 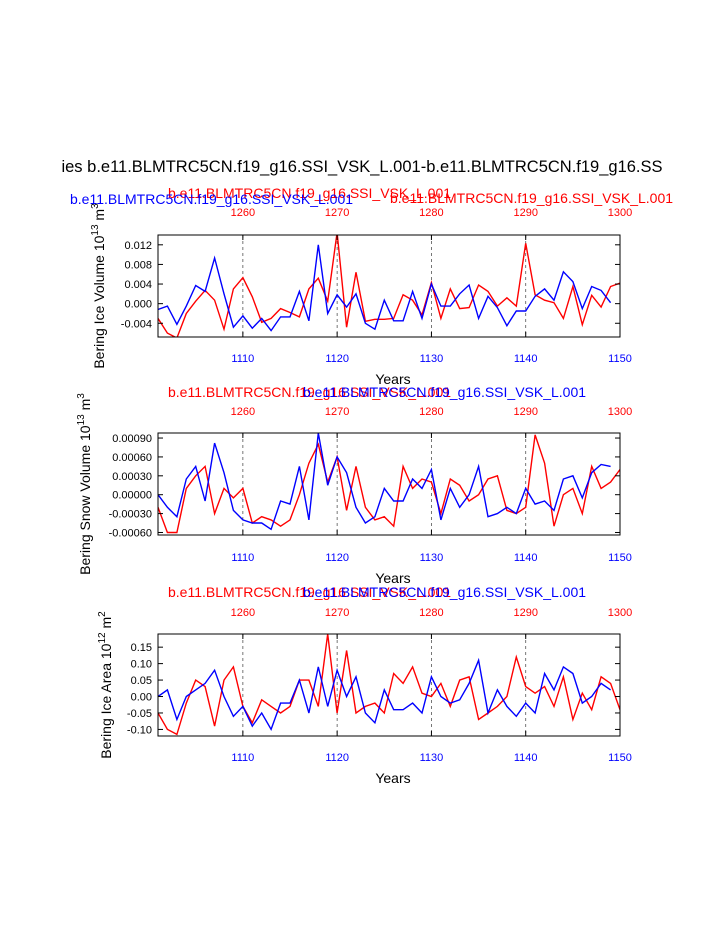 What do you see at coordinates (138, 265) in the screenshot?
I see `ytick-label: 0.008` at bounding box center [138, 265].